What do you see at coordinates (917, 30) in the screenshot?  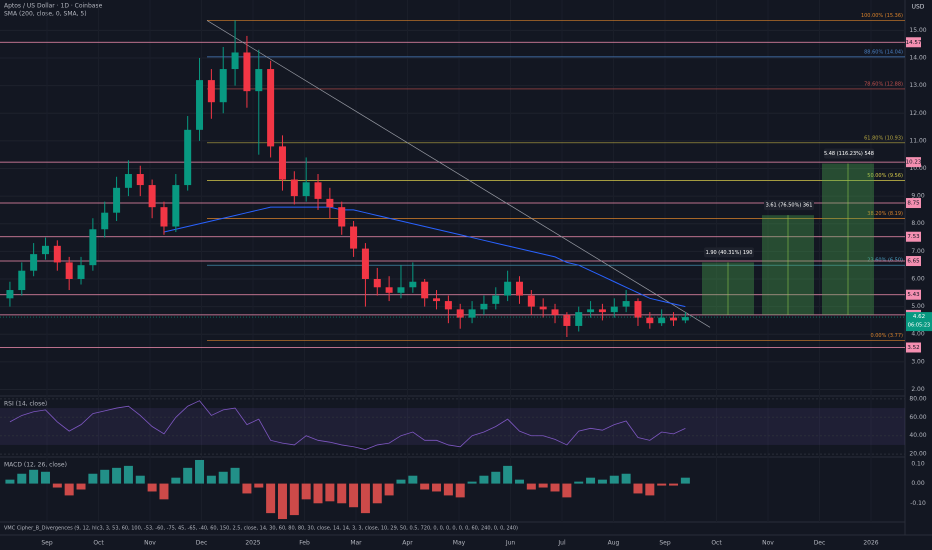 I see `y-tick-label: 15.00` at bounding box center [917, 30].